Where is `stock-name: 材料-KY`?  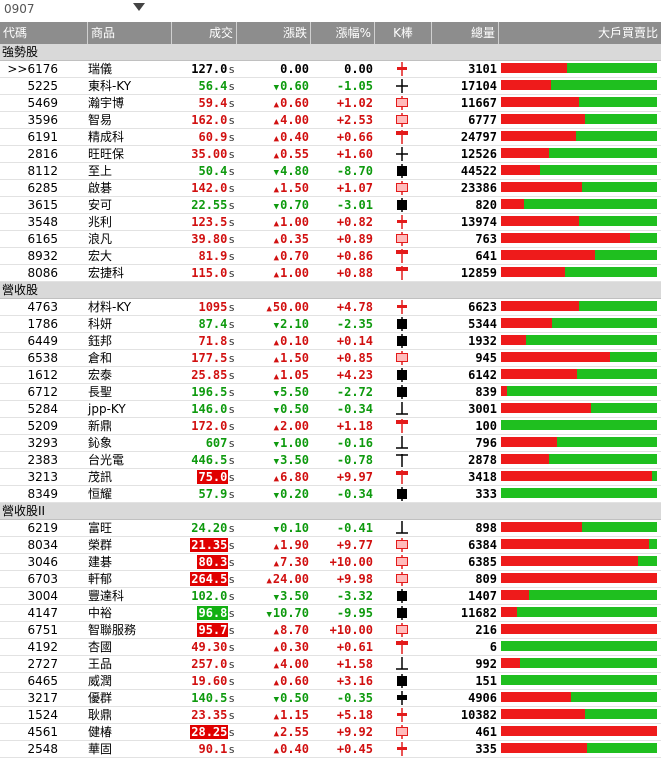
stock-name: 材料-KY is located at coordinates (110, 307).